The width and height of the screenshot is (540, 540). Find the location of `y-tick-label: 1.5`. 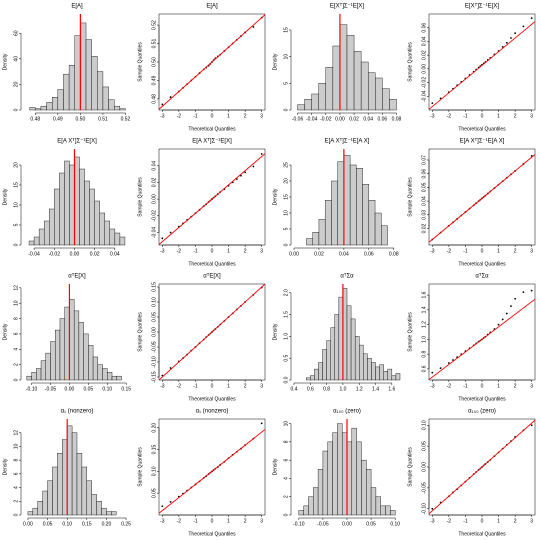

y-tick-label: 1.5 is located at coordinates (286, 314).